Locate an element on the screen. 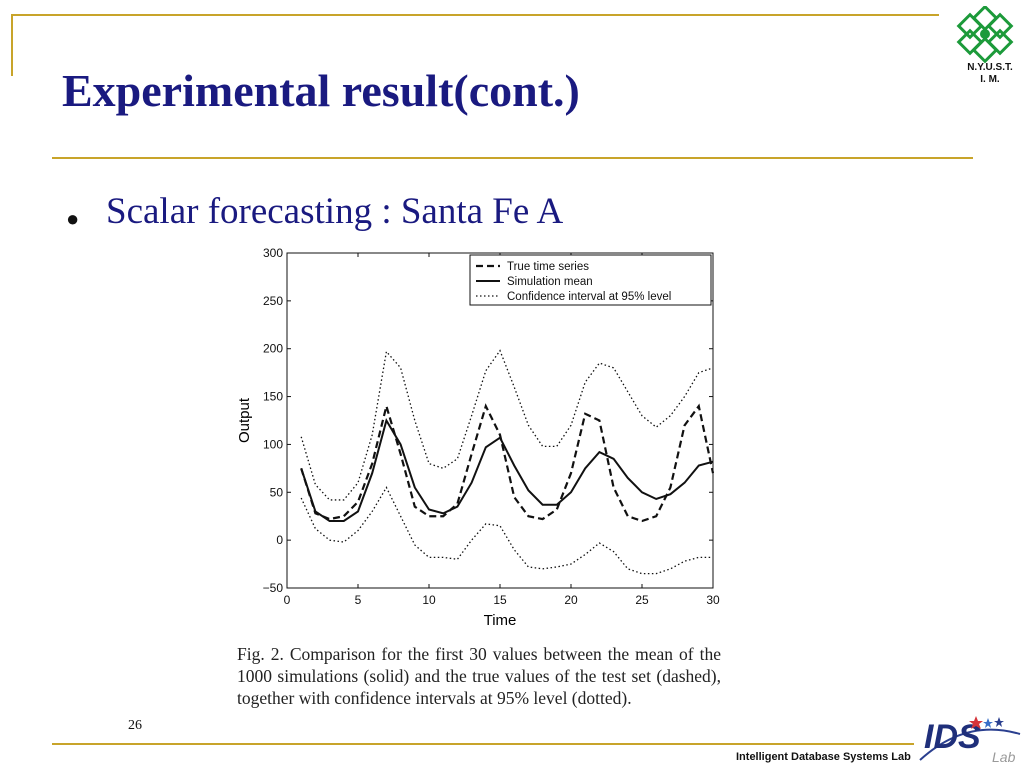  y-tick-label: 100 is located at coordinates (273, 444).